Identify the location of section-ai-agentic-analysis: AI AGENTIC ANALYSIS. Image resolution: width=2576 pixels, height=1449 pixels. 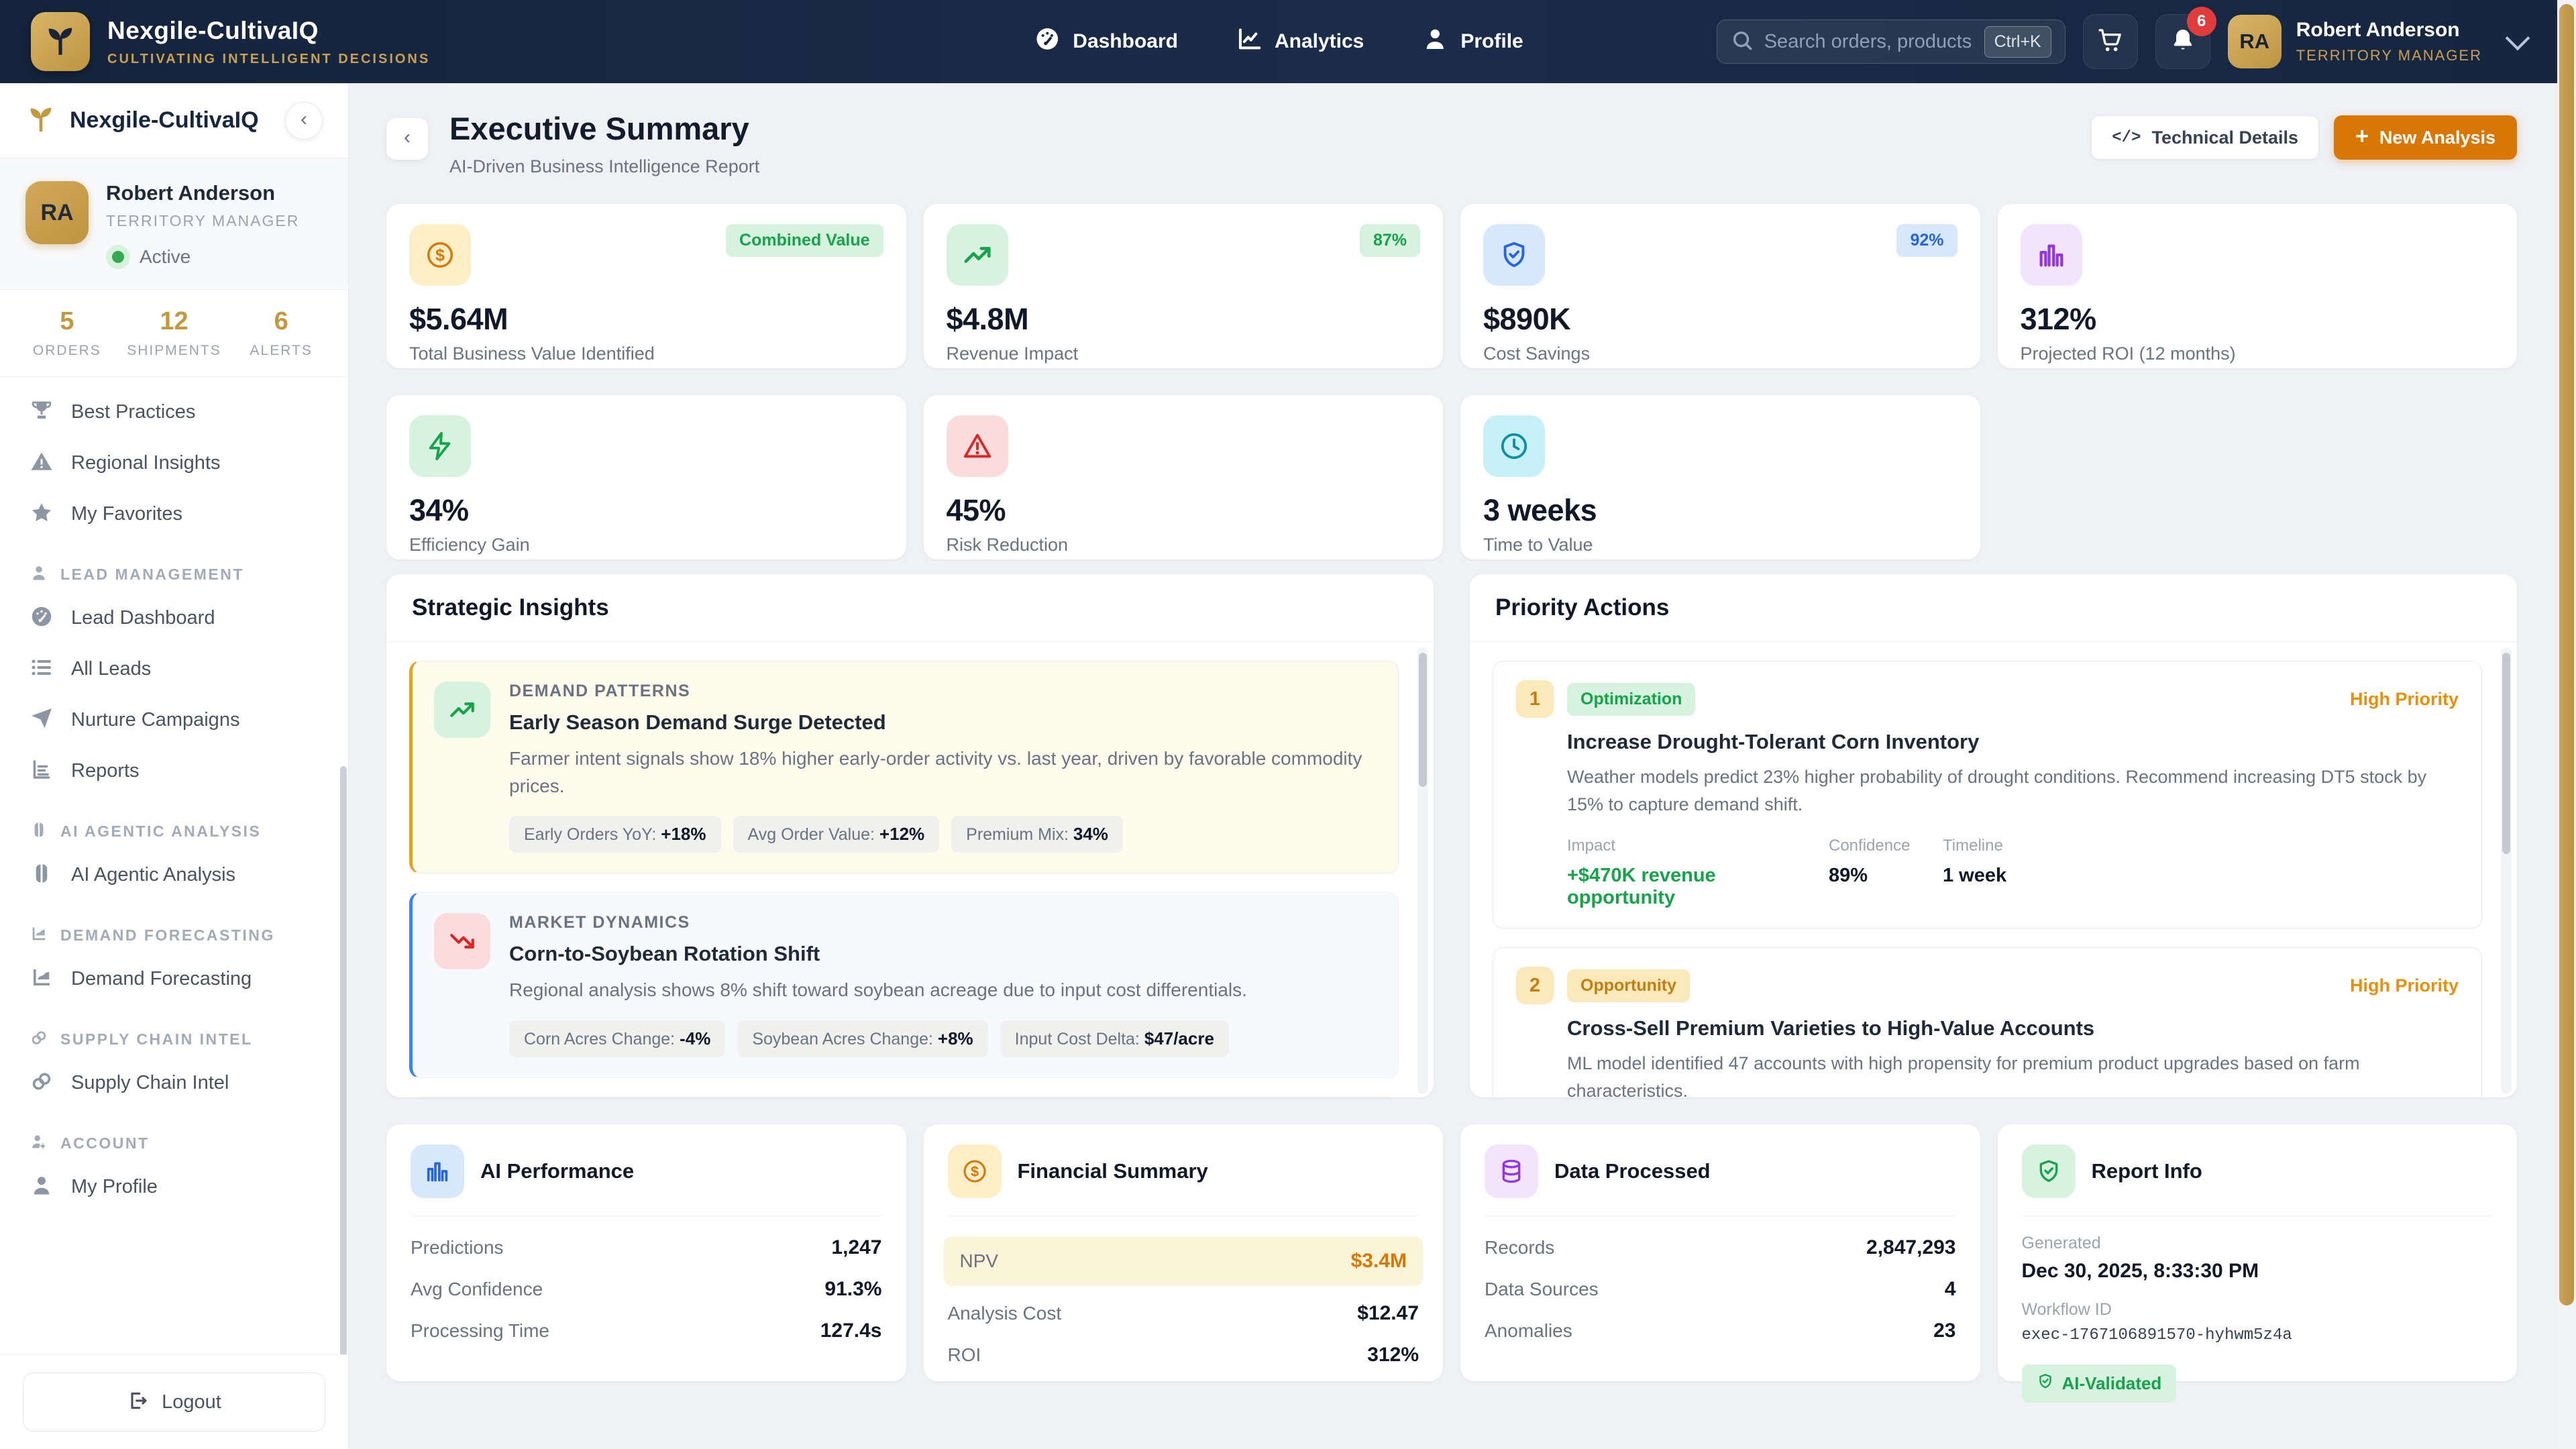
(174, 831).